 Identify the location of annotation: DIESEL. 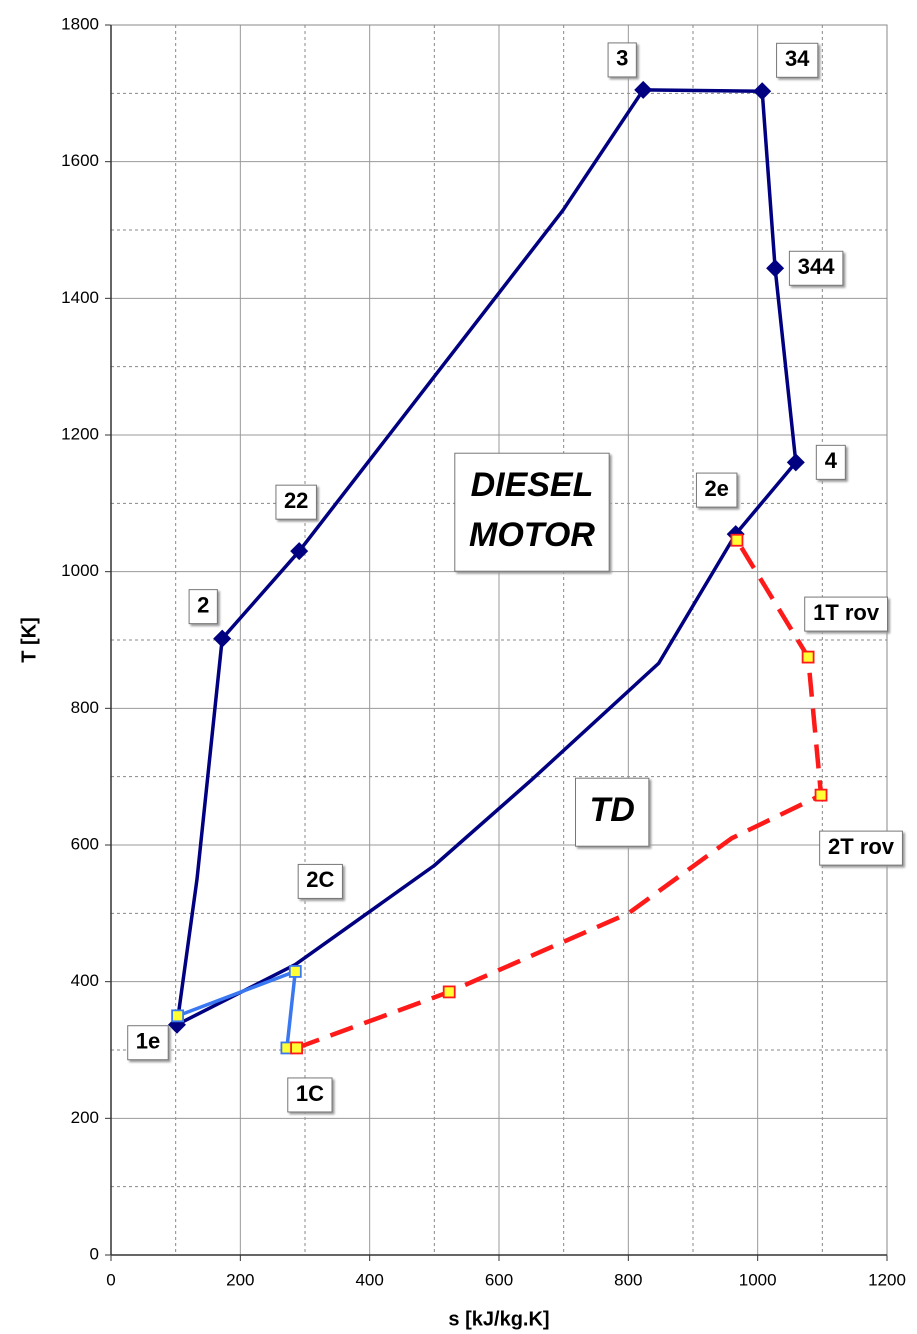
(532, 485).